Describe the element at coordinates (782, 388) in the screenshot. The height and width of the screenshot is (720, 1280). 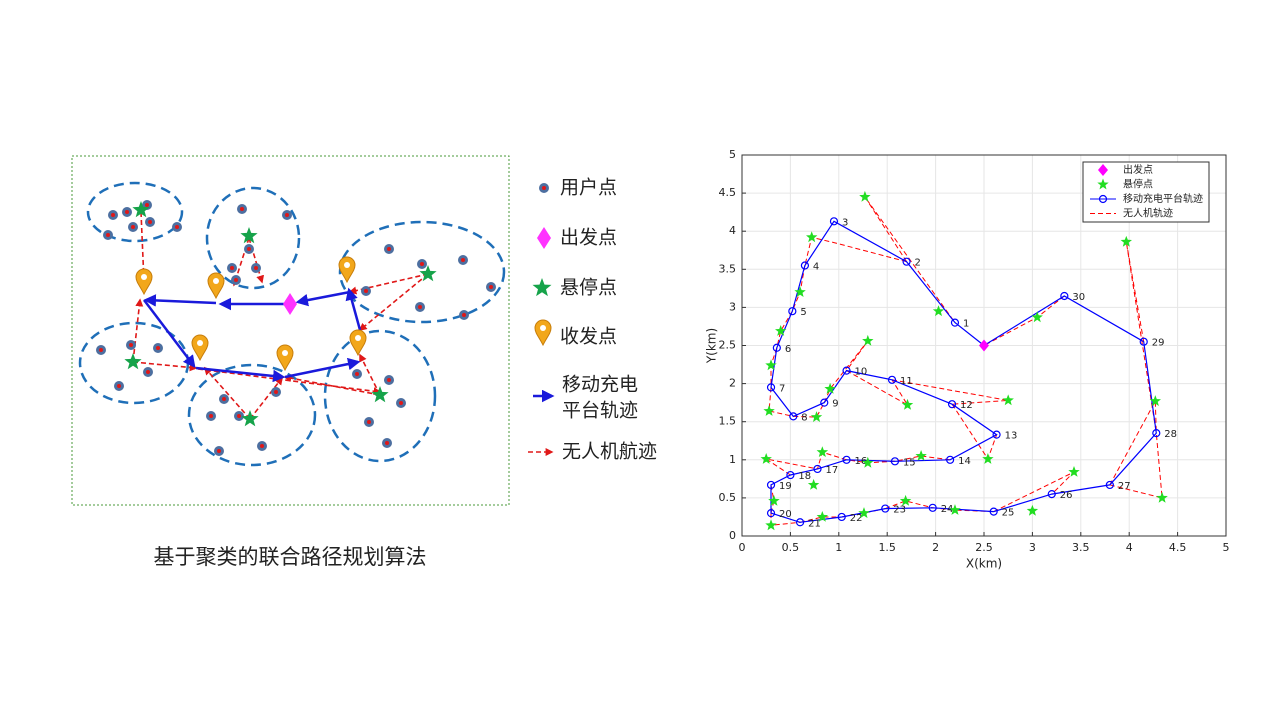
I see `node-label: 7` at that location.